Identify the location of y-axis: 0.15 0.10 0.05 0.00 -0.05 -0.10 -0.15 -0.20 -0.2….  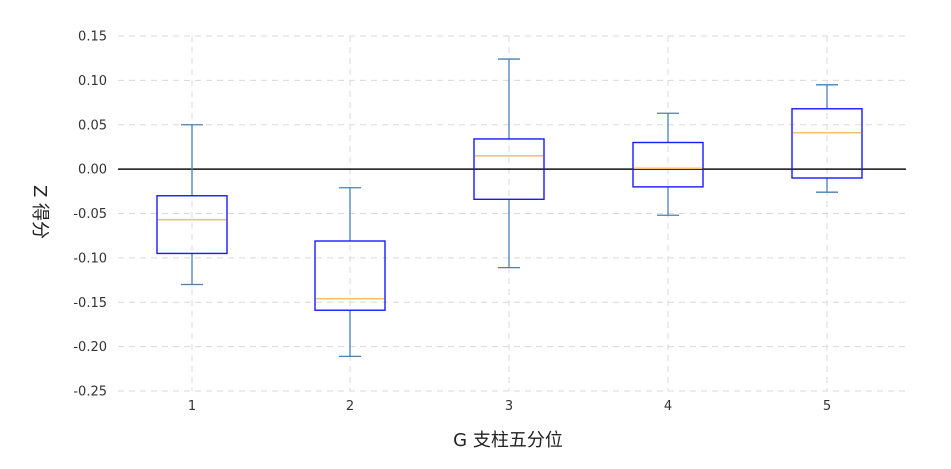
(90, 215).